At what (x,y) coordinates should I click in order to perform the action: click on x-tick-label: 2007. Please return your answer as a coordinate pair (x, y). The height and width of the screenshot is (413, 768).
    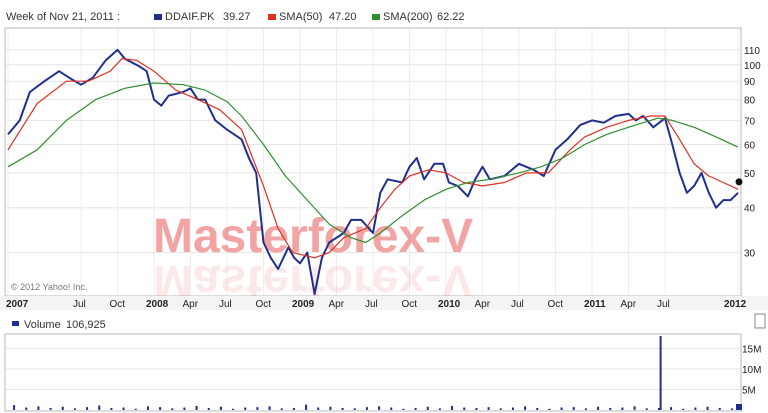
    Looking at the image, I should click on (17, 304).